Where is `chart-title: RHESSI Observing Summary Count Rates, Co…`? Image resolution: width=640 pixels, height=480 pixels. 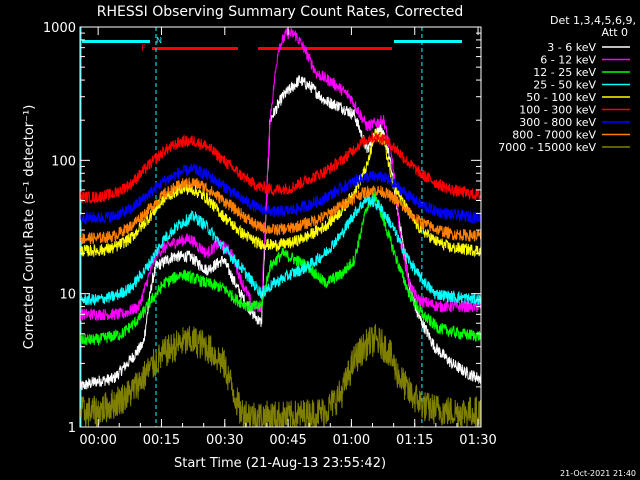
chart-title: RHESSI Observing Summary Count Rates, Co… is located at coordinates (280, 12).